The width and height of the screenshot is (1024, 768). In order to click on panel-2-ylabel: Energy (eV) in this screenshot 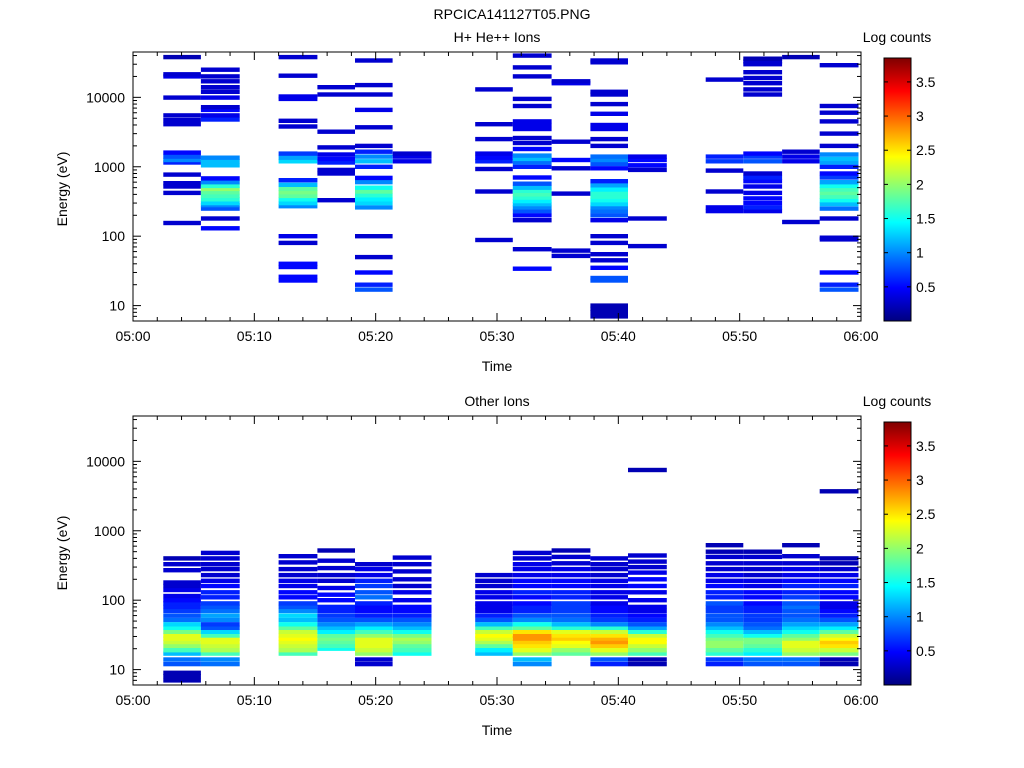, I will do `click(62, 553)`.